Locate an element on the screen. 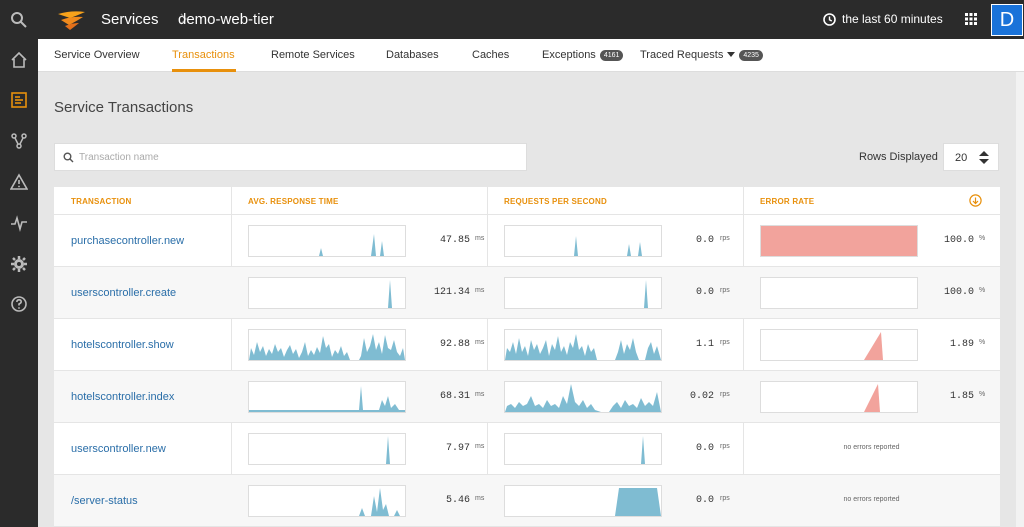 This screenshot has height=527, width=1024. gear-icon is located at coordinates (19, 264).